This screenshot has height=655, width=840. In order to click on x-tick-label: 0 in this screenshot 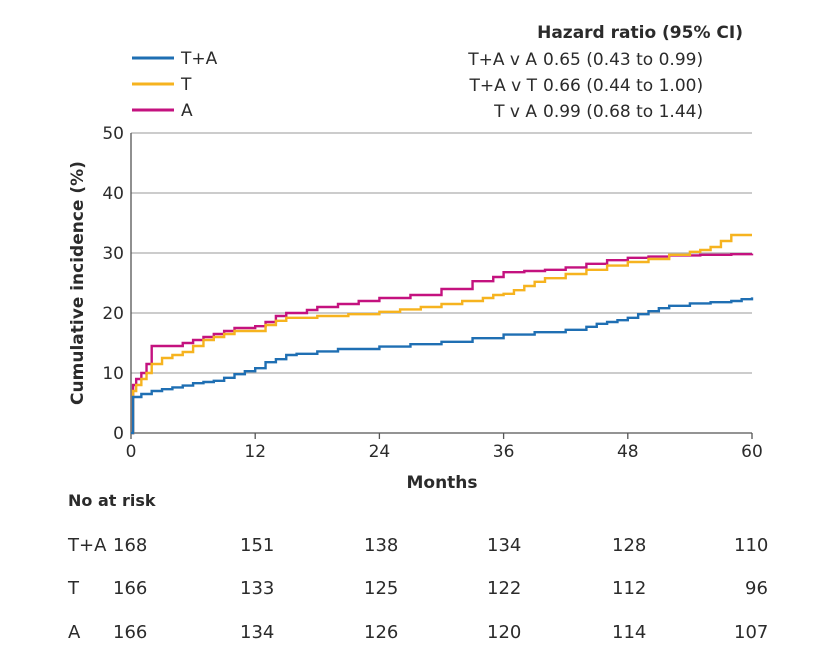, I will do `click(131, 452)`.